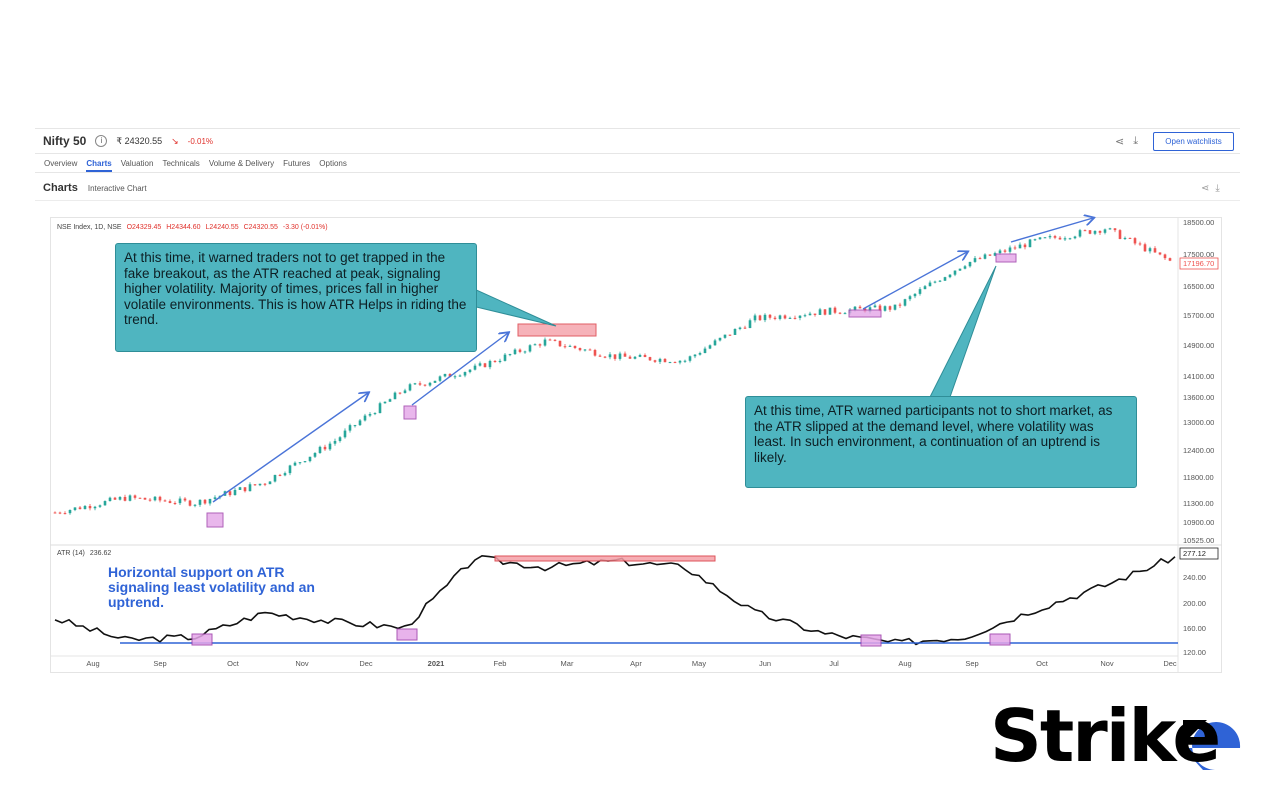 Image resolution: width=1280 pixels, height=800 pixels. I want to click on open-watchlists-button: Open watchlists, so click(1193, 141).